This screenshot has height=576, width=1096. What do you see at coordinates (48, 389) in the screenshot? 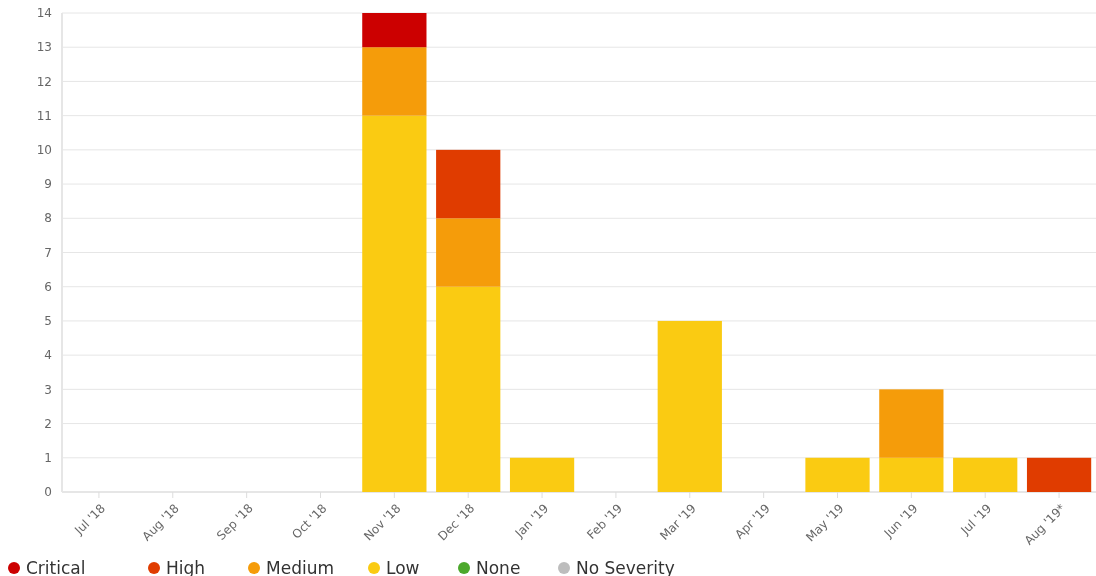
I see `y-tick-label: 3` at bounding box center [48, 389].